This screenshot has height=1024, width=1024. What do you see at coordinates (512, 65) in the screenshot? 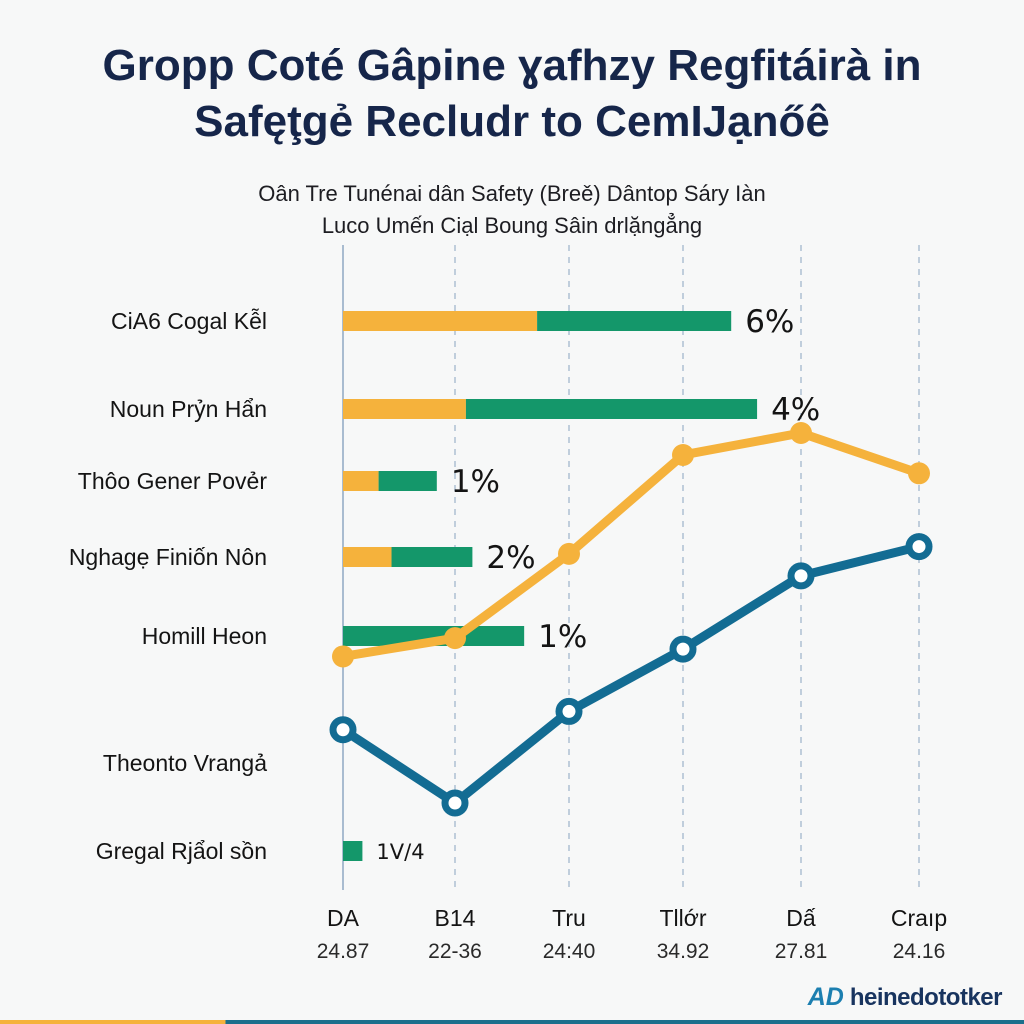
I see `chart-title-line-1: Gropp Coté Gâpine ɣafhzy Regfitáirà in` at bounding box center [512, 65].